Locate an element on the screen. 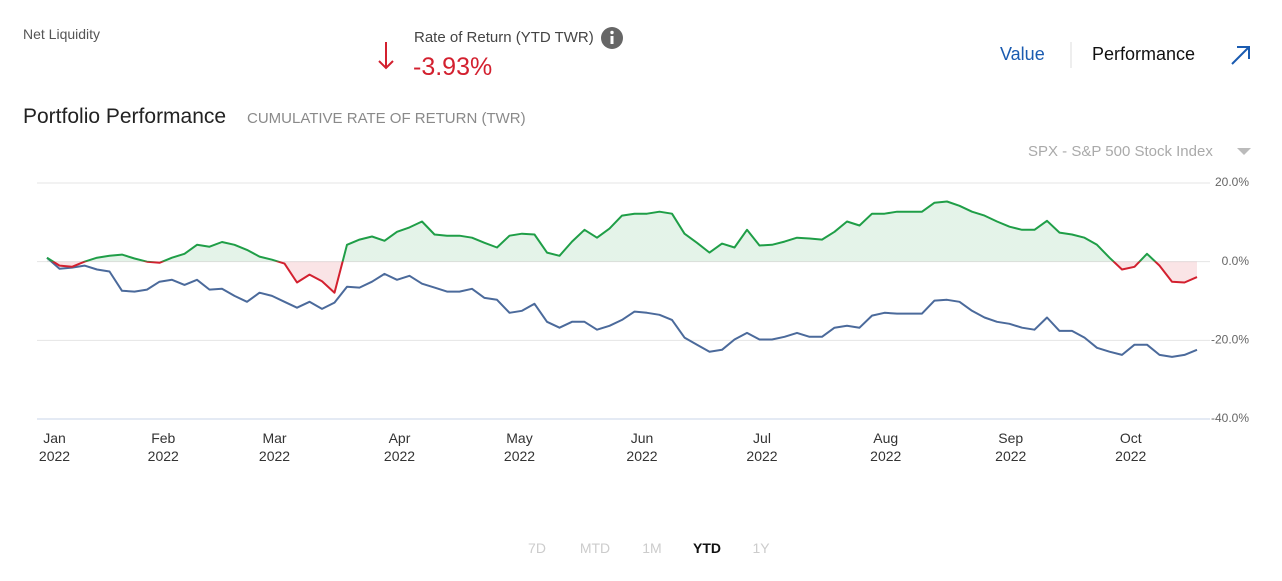 The width and height of the screenshot is (1282, 581). x-tick-label: Jan 2022 is located at coordinates (54, 447).